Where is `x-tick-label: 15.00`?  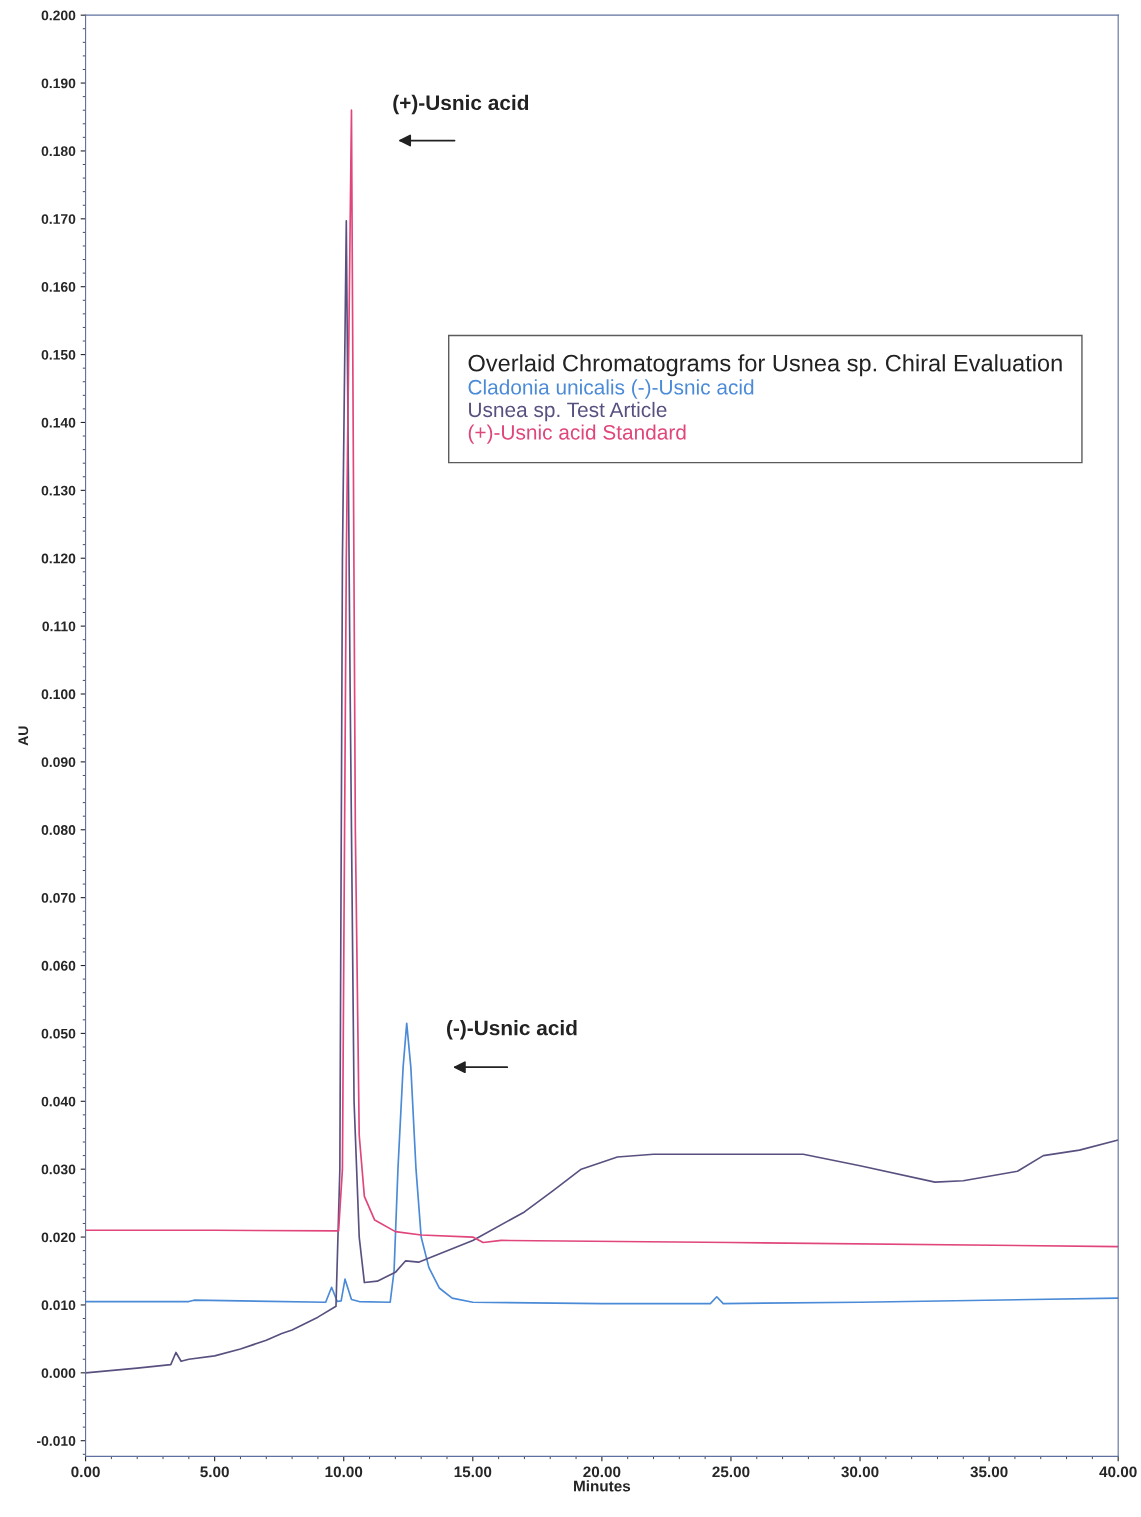
x-tick-label: 15.00 is located at coordinates (473, 1472).